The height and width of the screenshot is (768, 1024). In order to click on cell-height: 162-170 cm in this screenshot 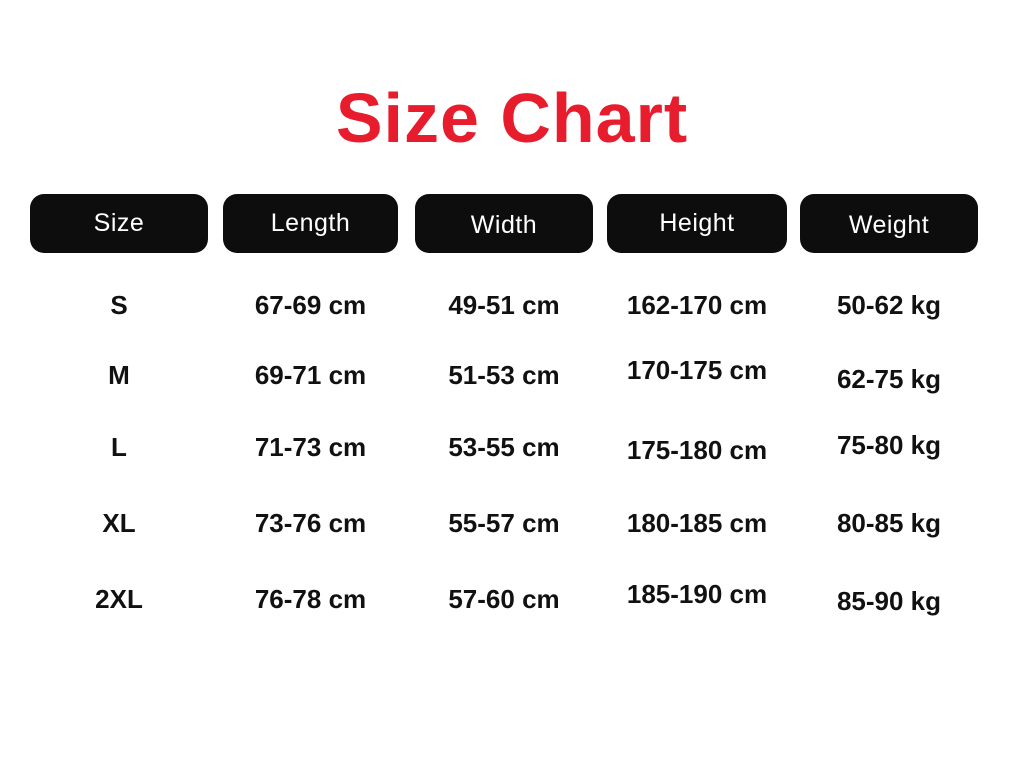, I will do `click(697, 304)`.